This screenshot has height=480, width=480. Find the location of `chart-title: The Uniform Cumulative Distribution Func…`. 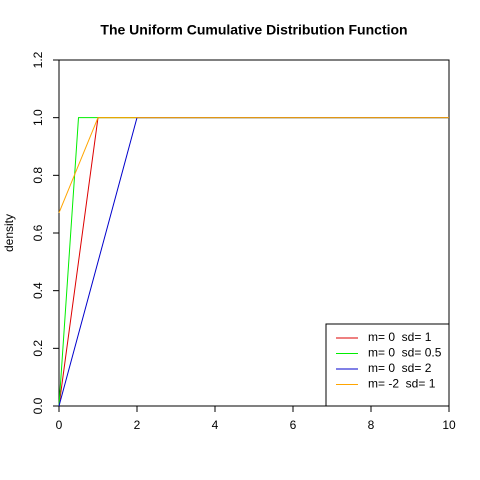

chart-title: The Uniform Cumulative Distribution Func… is located at coordinates (253, 30).